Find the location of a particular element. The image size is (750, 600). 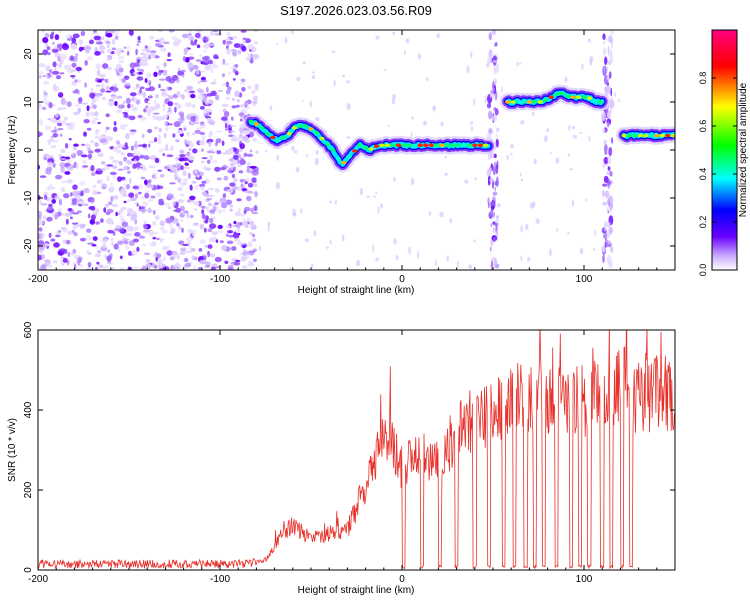

x-tick-label: 100 is located at coordinates (584, 579).